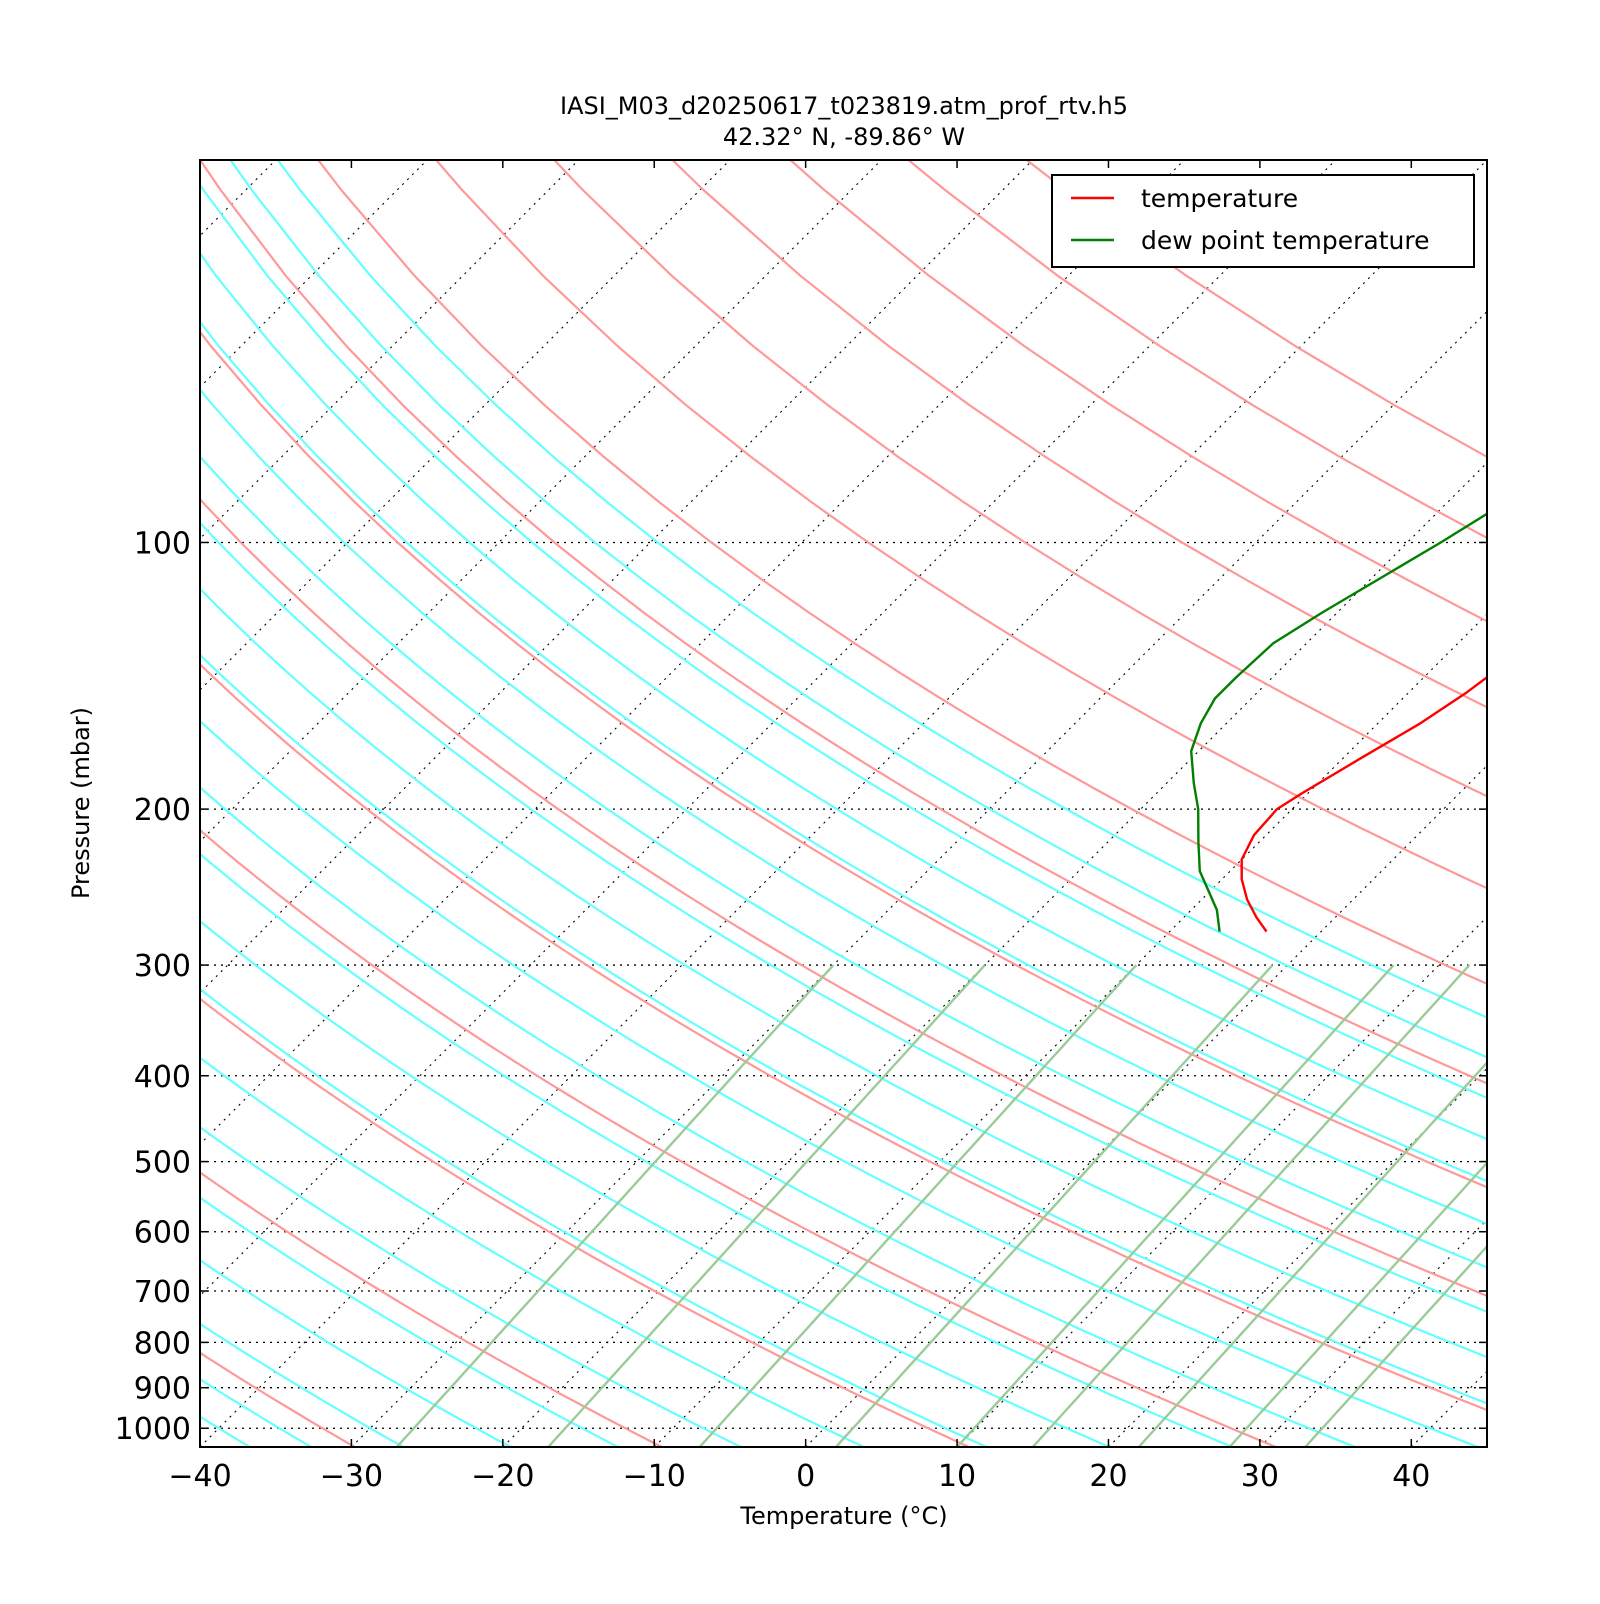  I want to click on legend-label-temperature: temperature, so click(1219, 198).